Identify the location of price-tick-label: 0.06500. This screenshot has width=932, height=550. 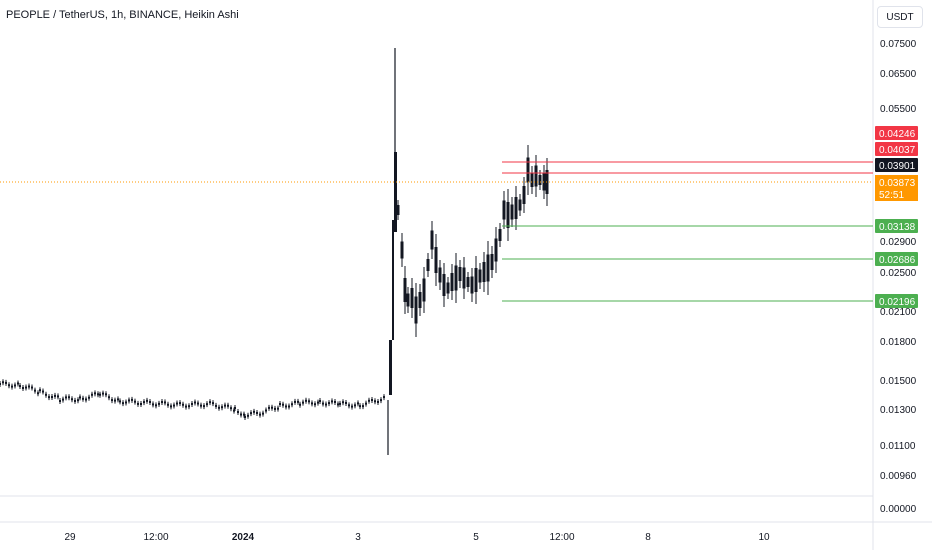
(898, 74).